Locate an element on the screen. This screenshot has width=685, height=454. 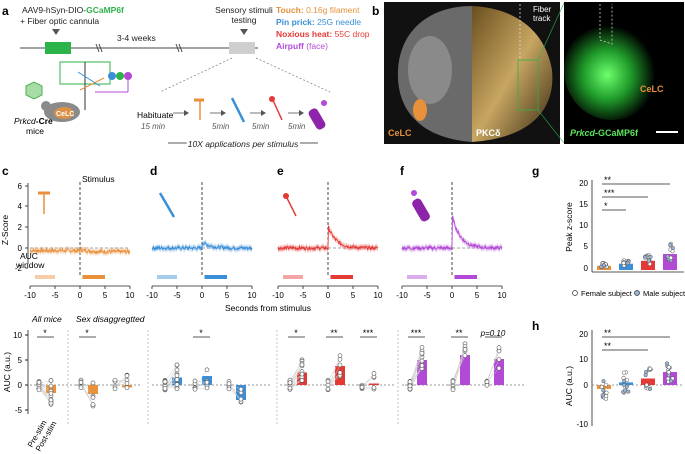
trace-line is located at coordinates (80, 251).